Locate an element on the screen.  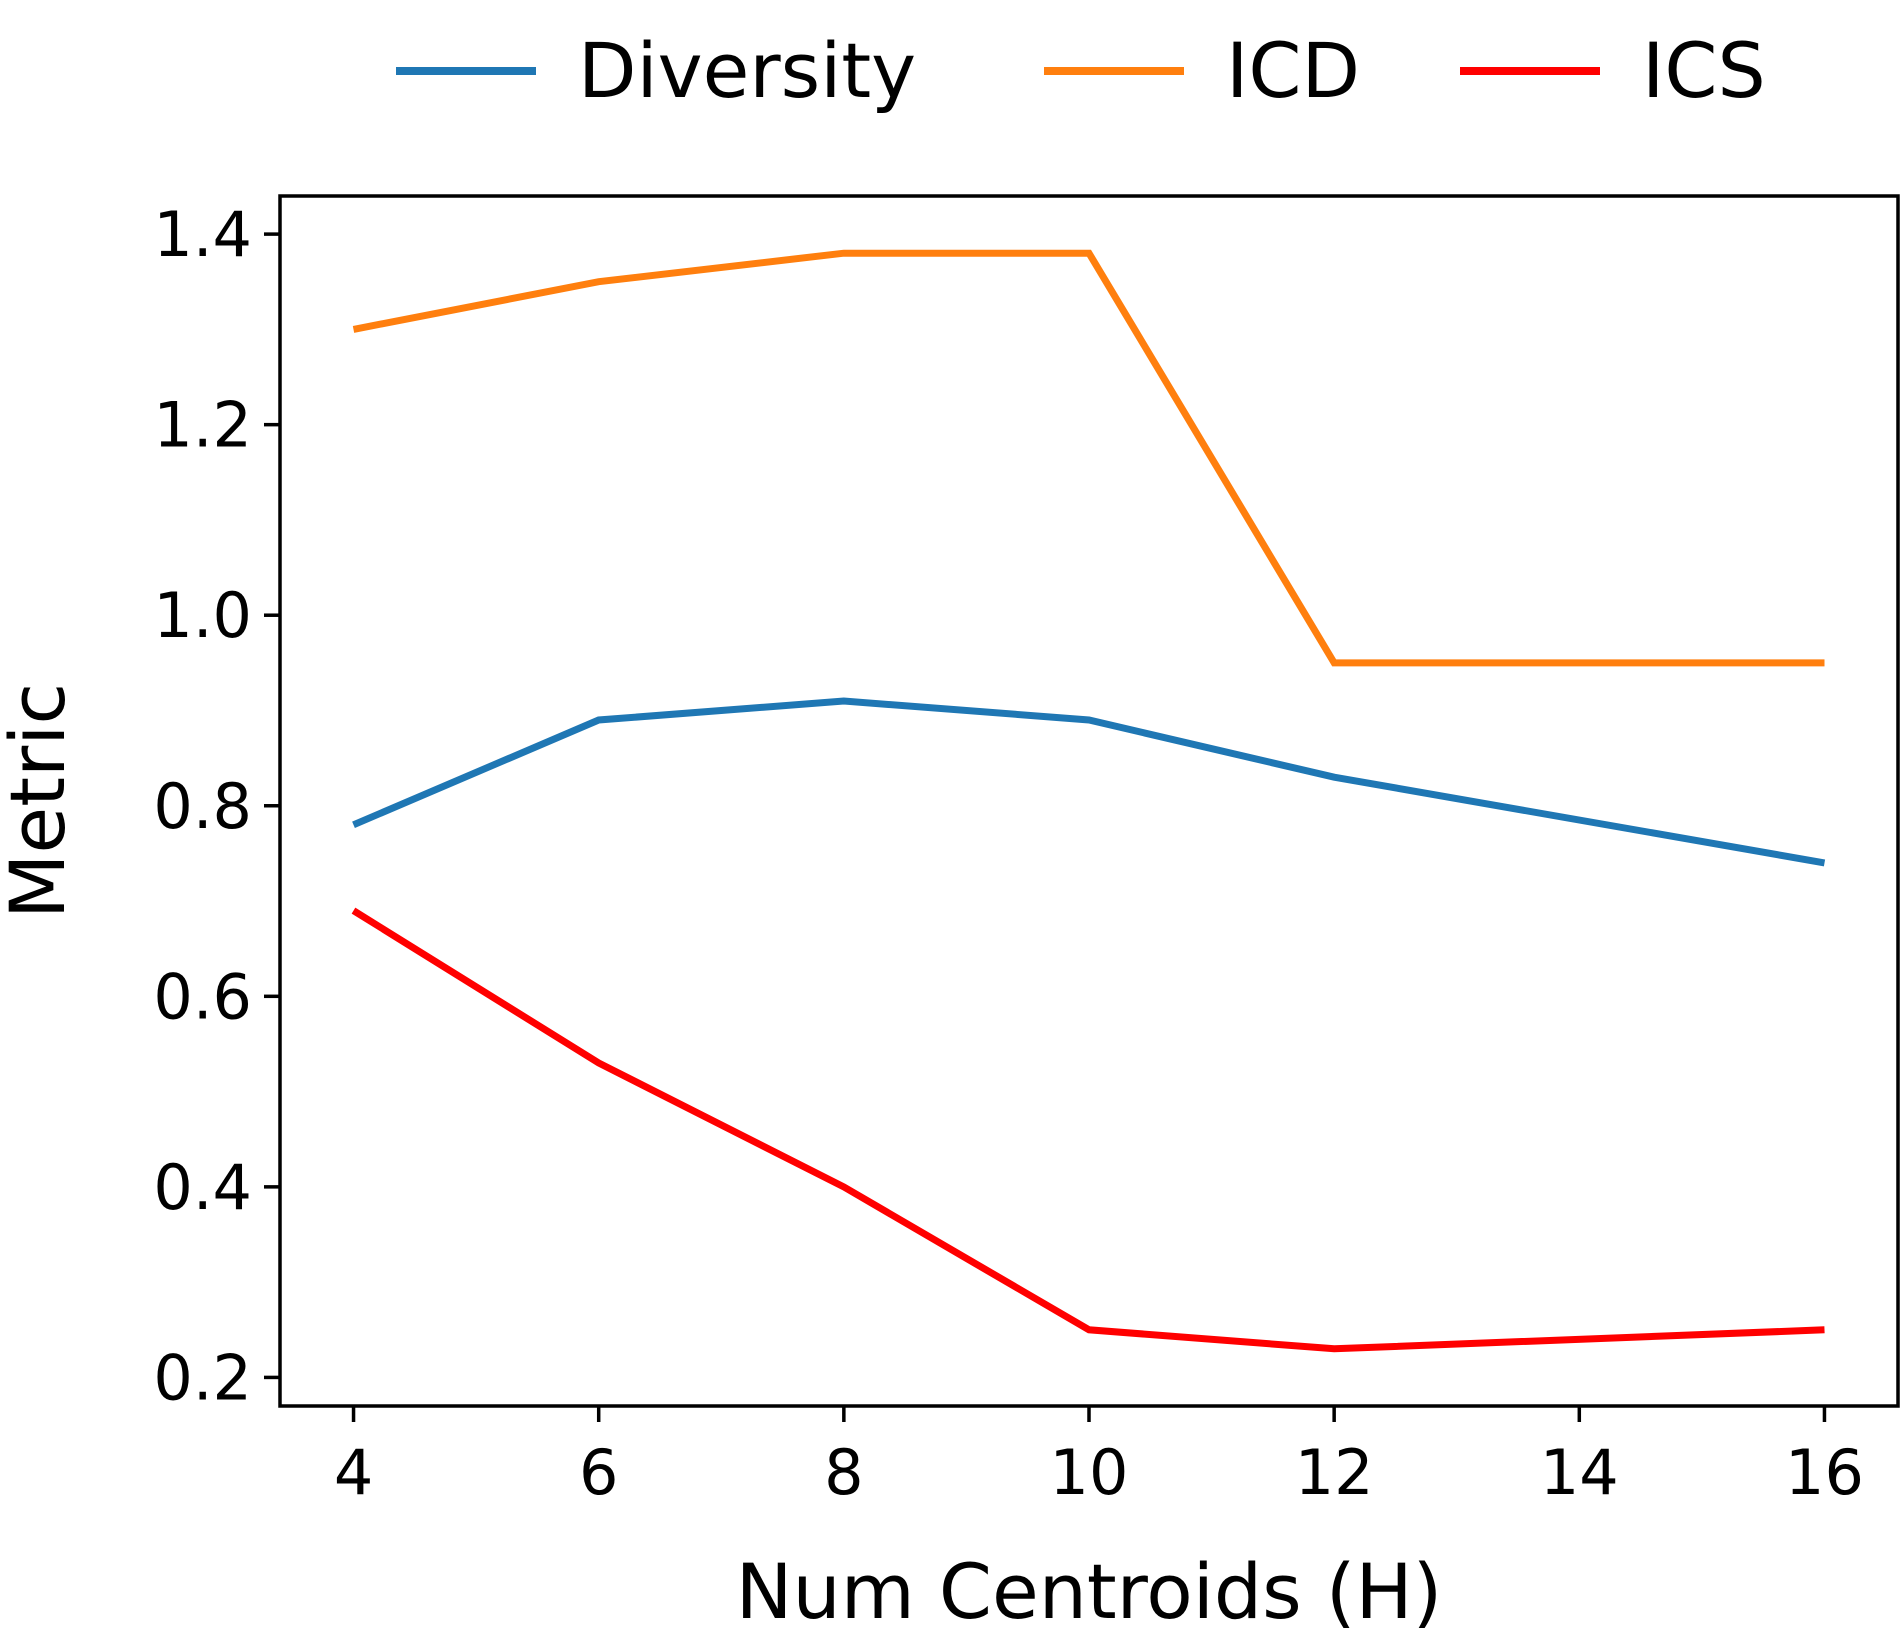
y-tick-label: 0.8 is located at coordinates (202, 806).